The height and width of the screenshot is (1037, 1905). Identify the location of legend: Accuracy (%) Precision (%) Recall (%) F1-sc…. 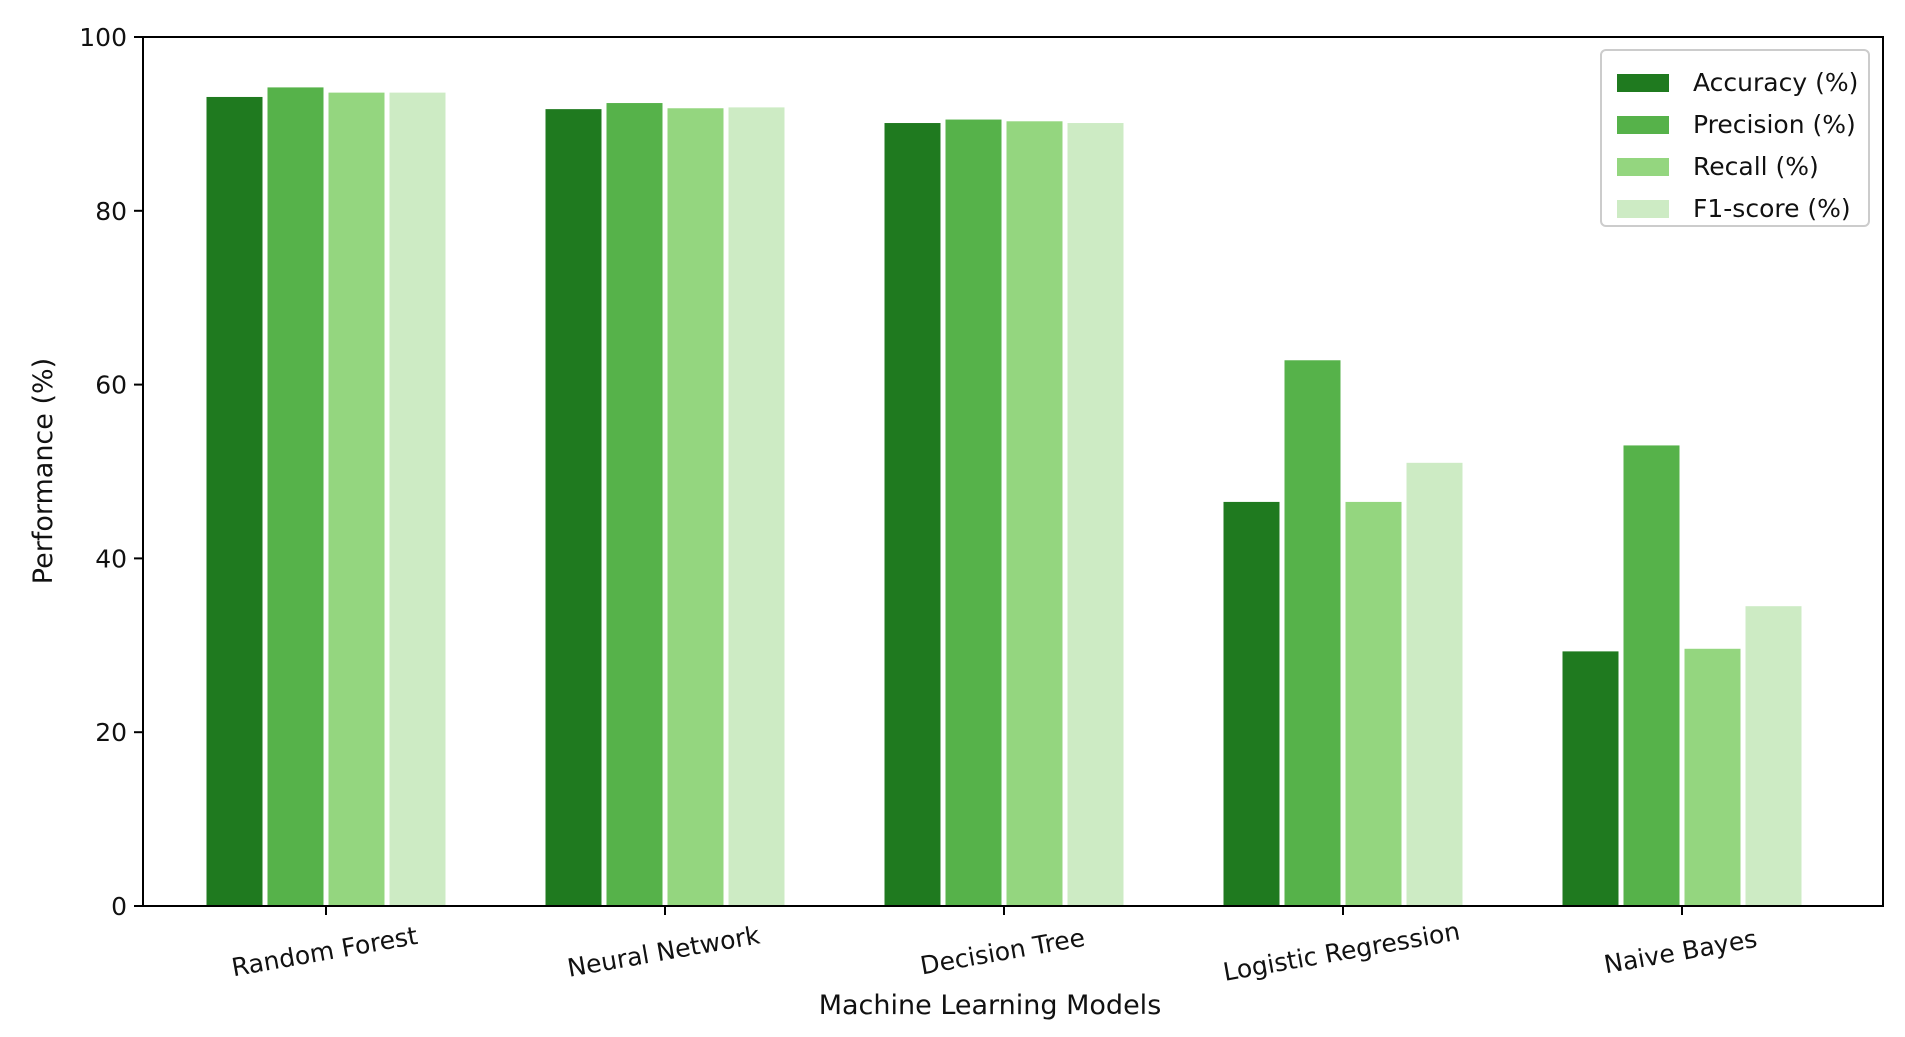
(1735, 138).